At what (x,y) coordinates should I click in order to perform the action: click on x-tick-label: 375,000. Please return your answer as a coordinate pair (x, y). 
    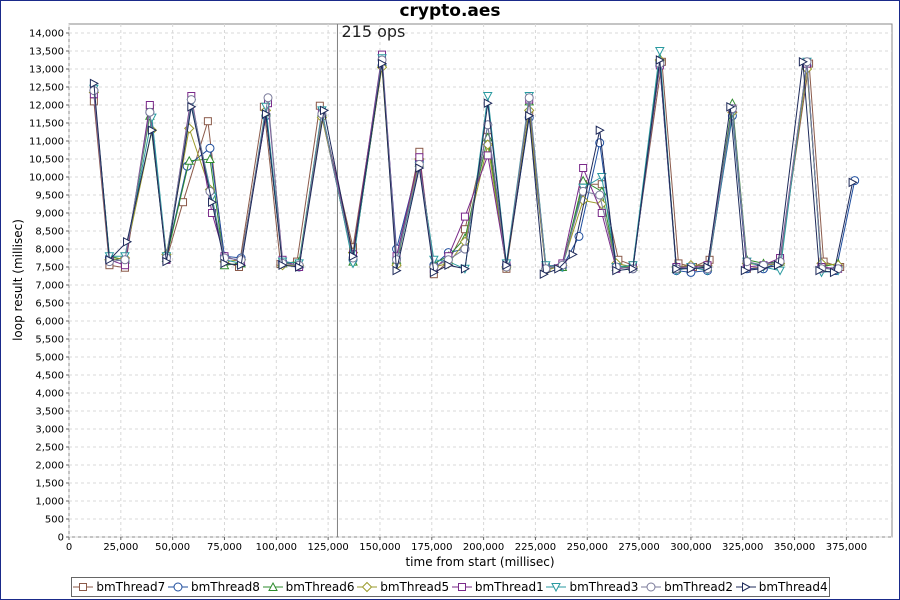
    Looking at the image, I should click on (846, 547).